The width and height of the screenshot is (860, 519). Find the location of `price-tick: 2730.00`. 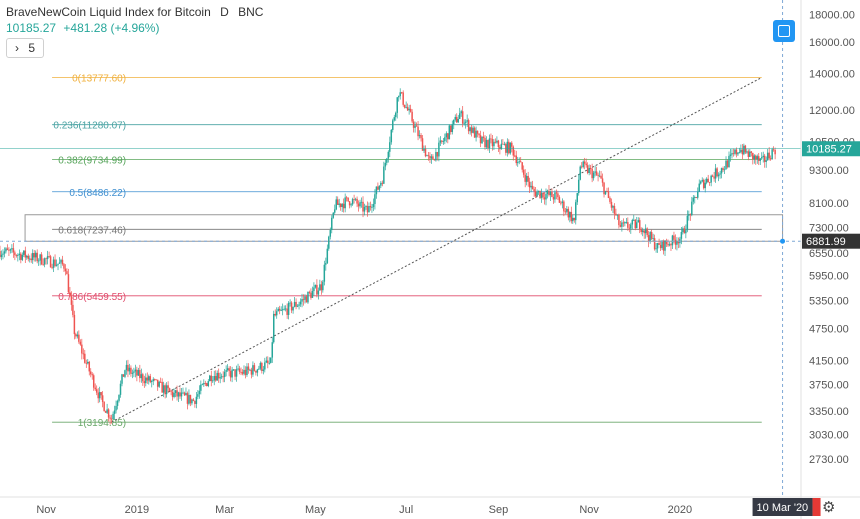

price-tick: 2730.00 is located at coordinates (829, 460).